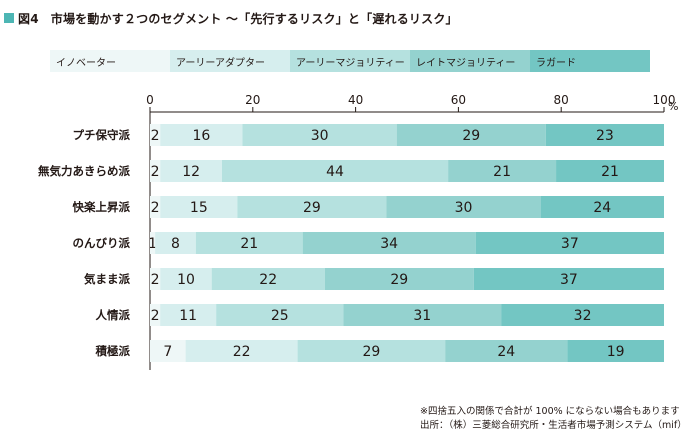 The image size is (683, 436). I want to click on data-label: 44, so click(335, 172).